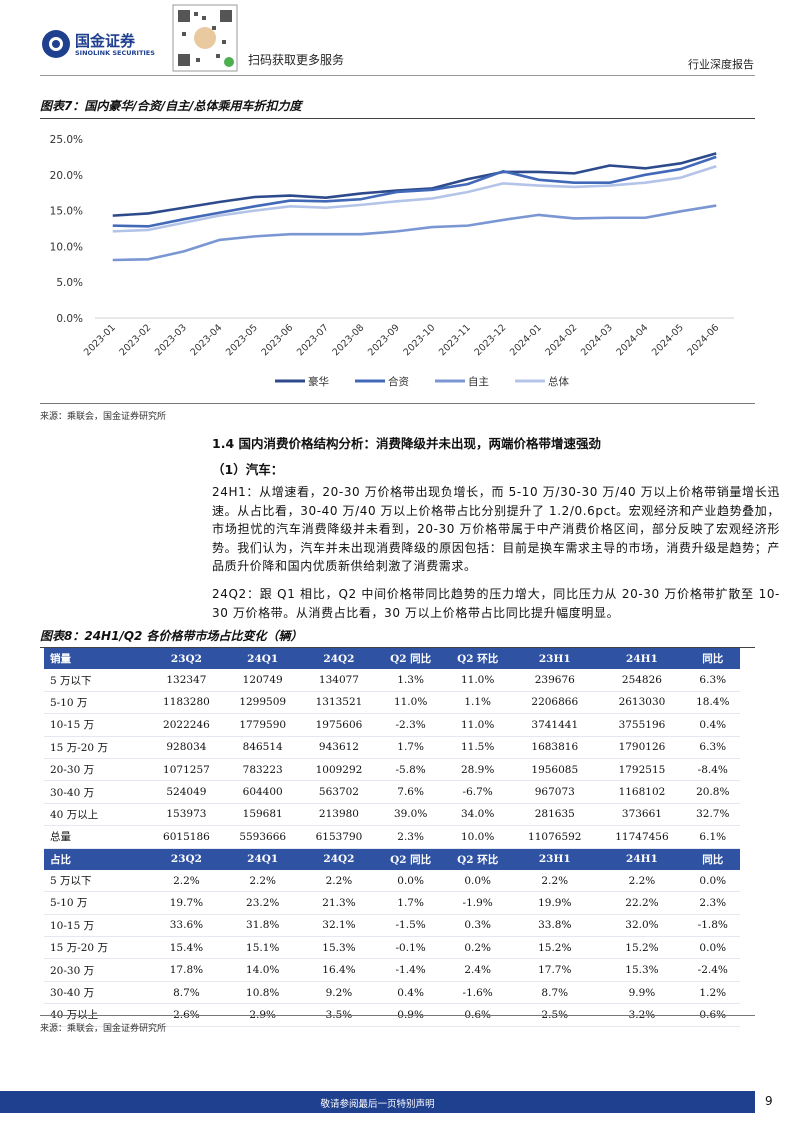  Describe the element at coordinates (262, 837) in the screenshot. I see `table-cell: 5593666` at that location.